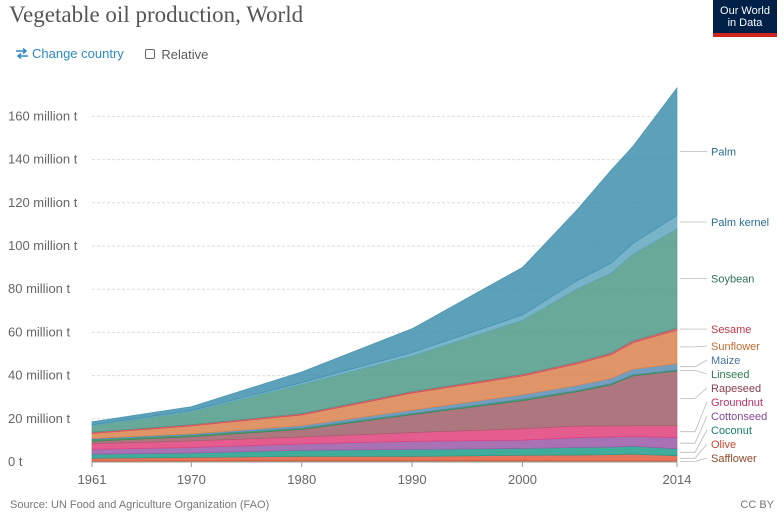 This screenshot has height=524, width=784. I want to click on x-tick-label: 1990, so click(412, 479).